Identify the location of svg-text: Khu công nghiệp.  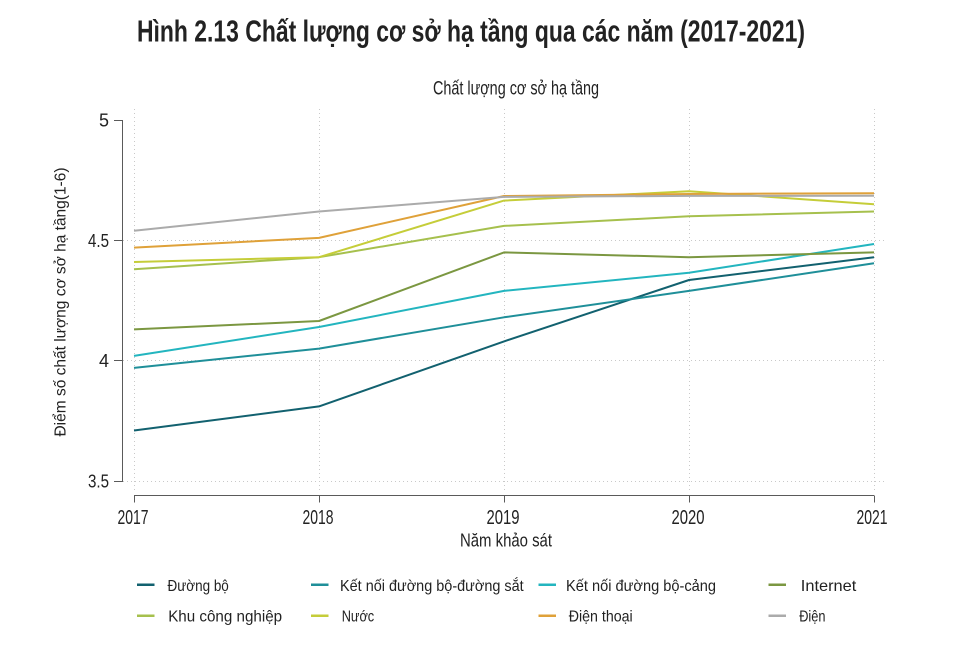
(225, 616).